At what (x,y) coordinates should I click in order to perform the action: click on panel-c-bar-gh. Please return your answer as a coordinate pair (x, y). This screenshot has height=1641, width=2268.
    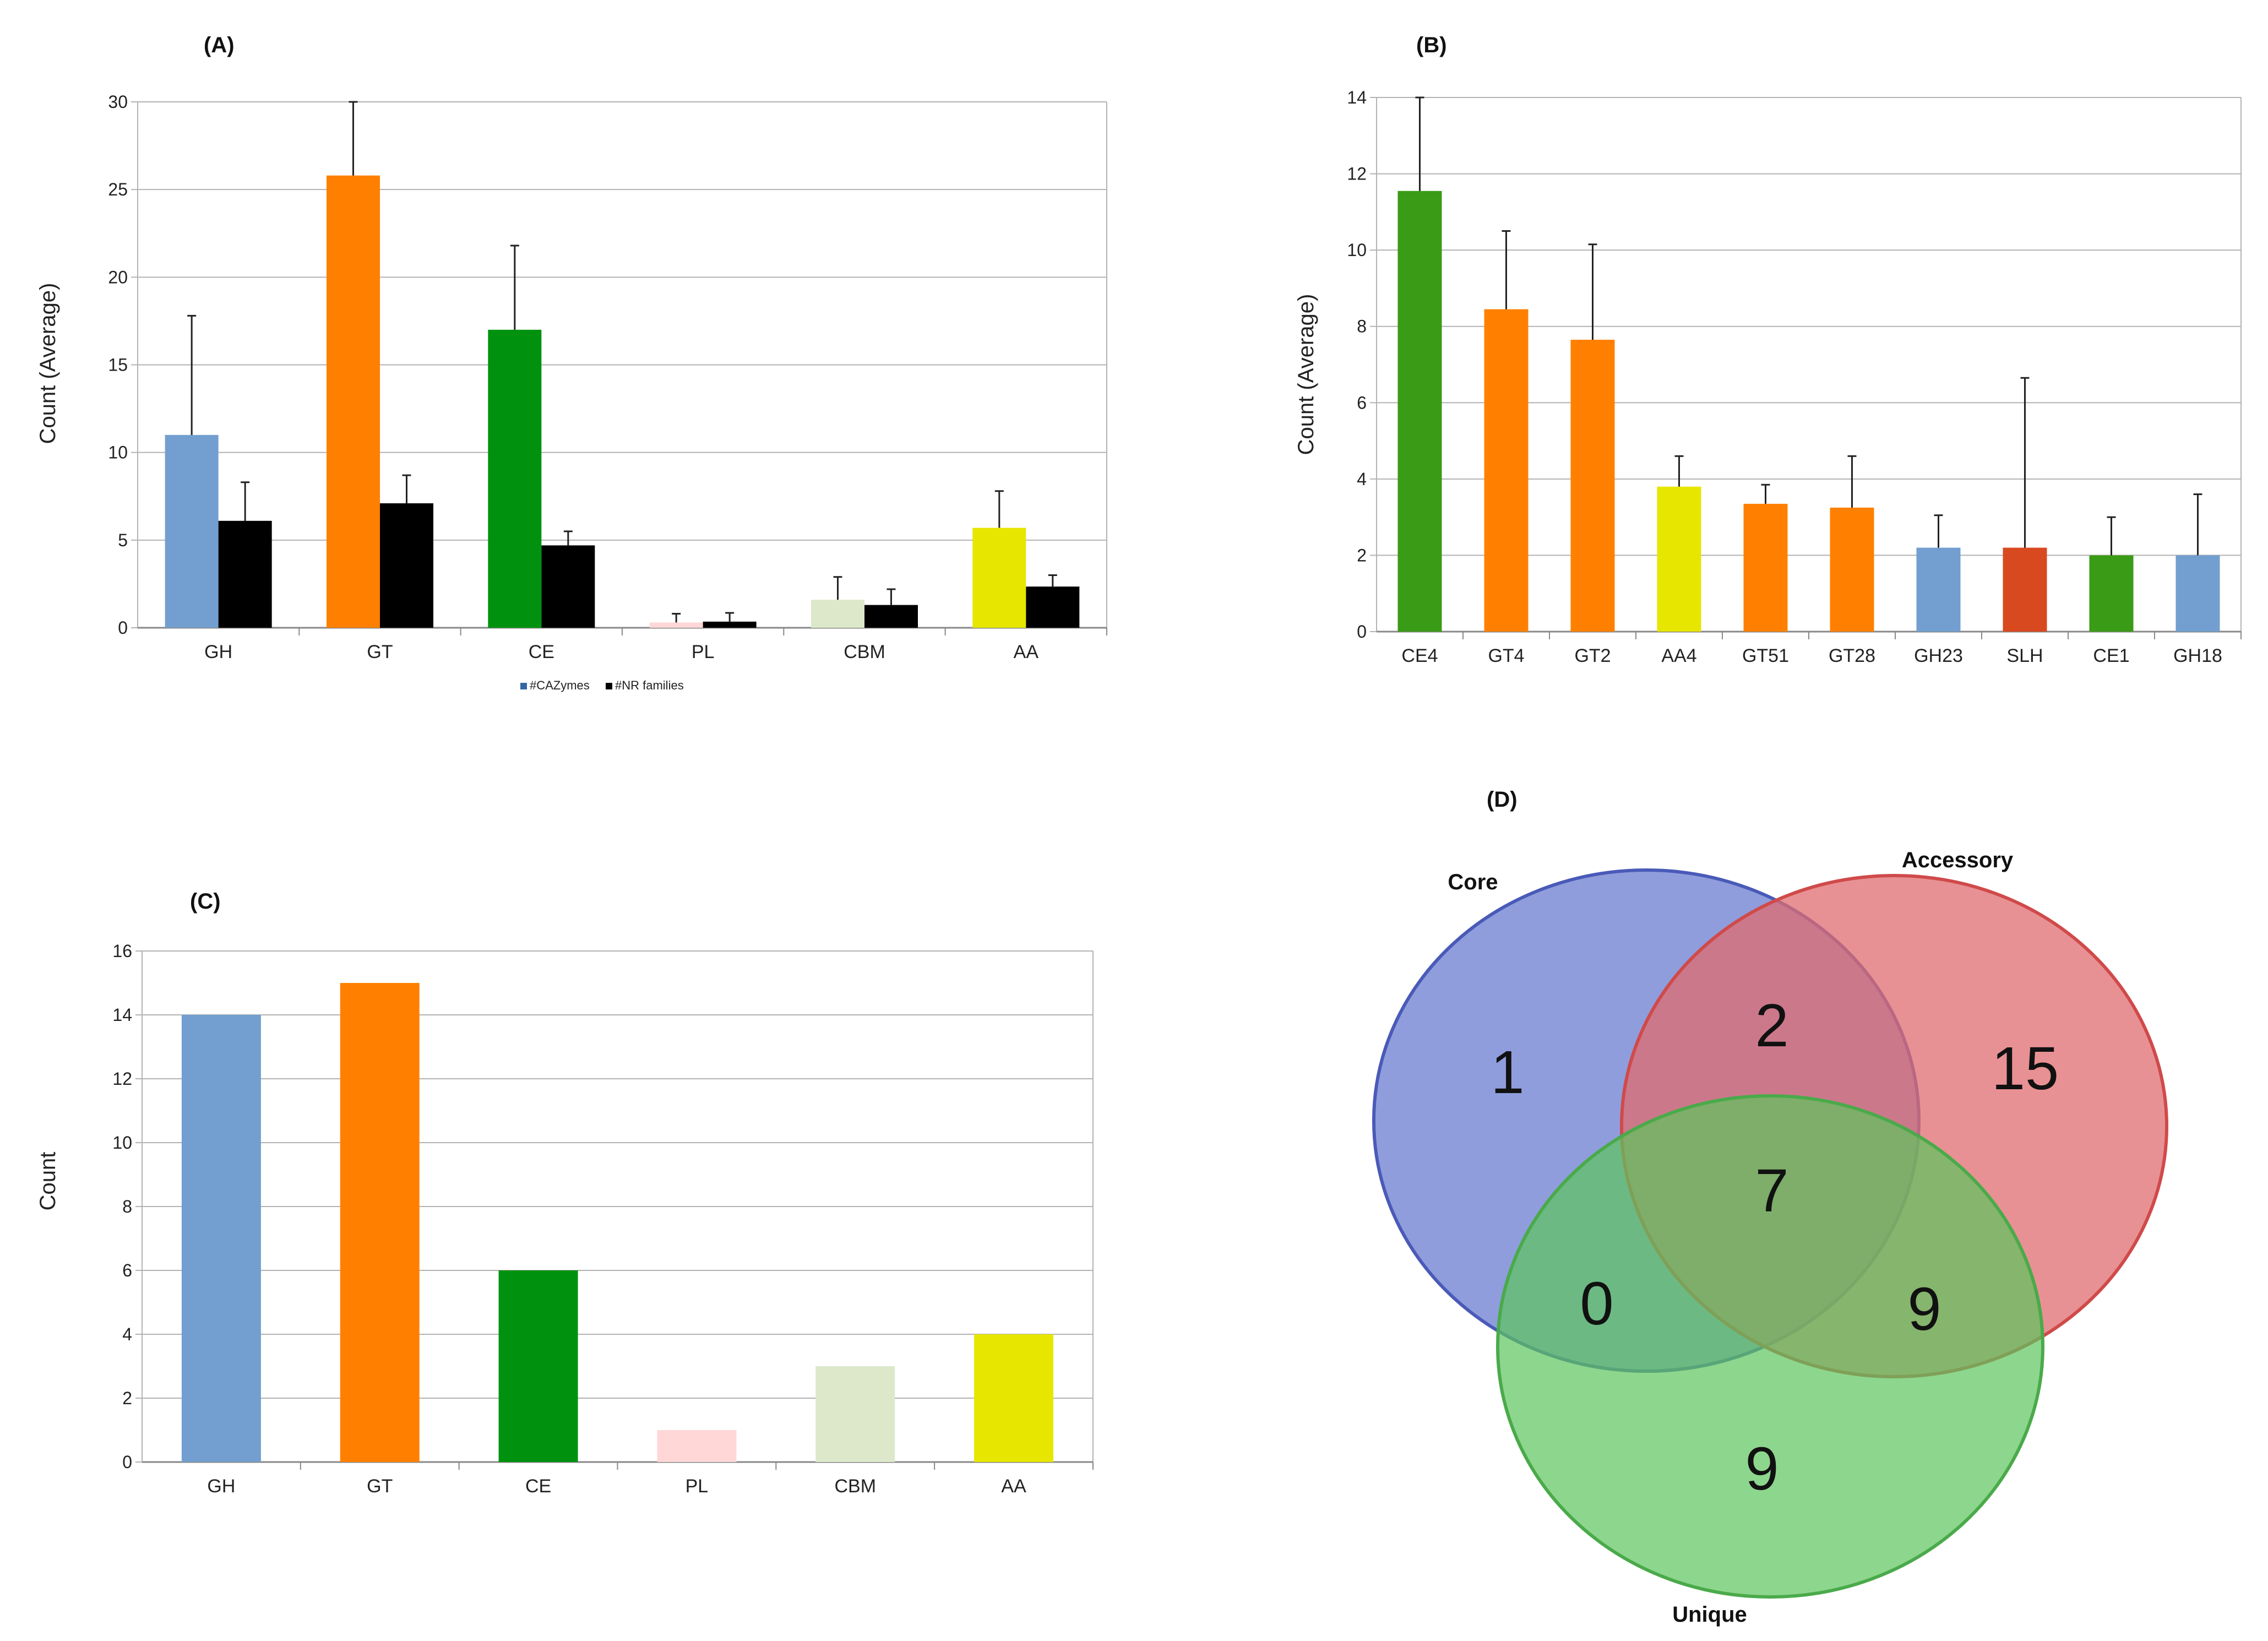
    Looking at the image, I should click on (221, 1238).